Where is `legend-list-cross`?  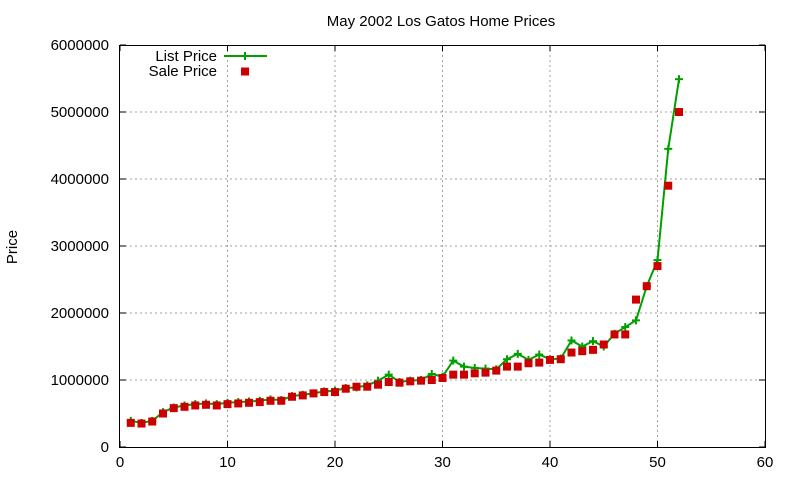
legend-list-cross is located at coordinates (245, 56).